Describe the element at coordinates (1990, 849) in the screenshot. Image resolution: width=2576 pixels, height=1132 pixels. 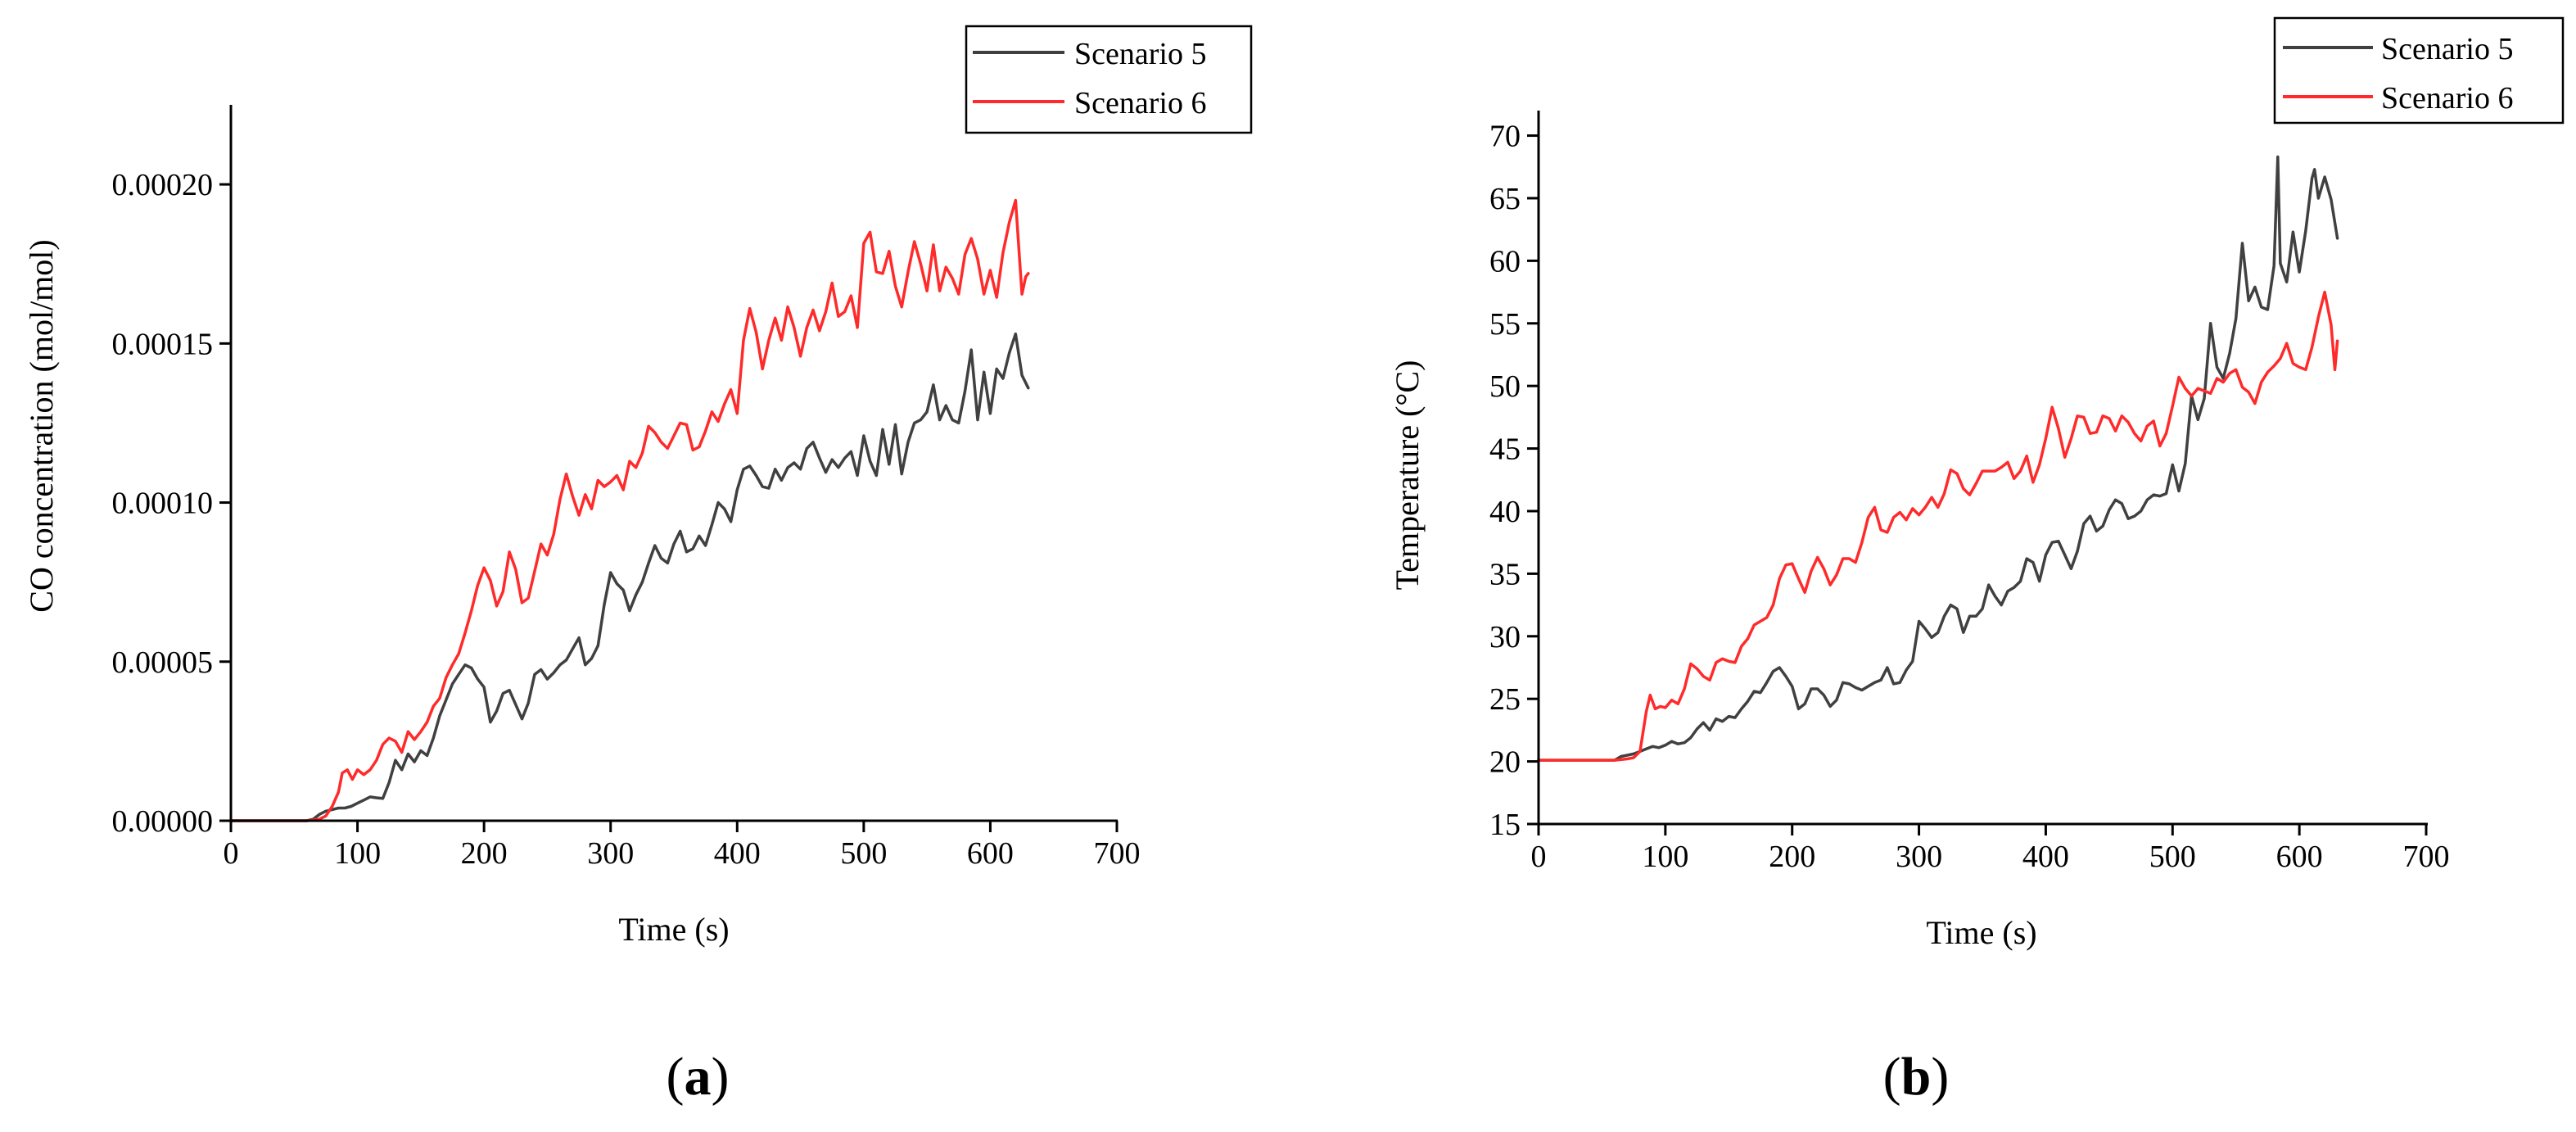
I see `chart-b-x-ticks: 0 100 200 300 400 500 600 700` at that location.